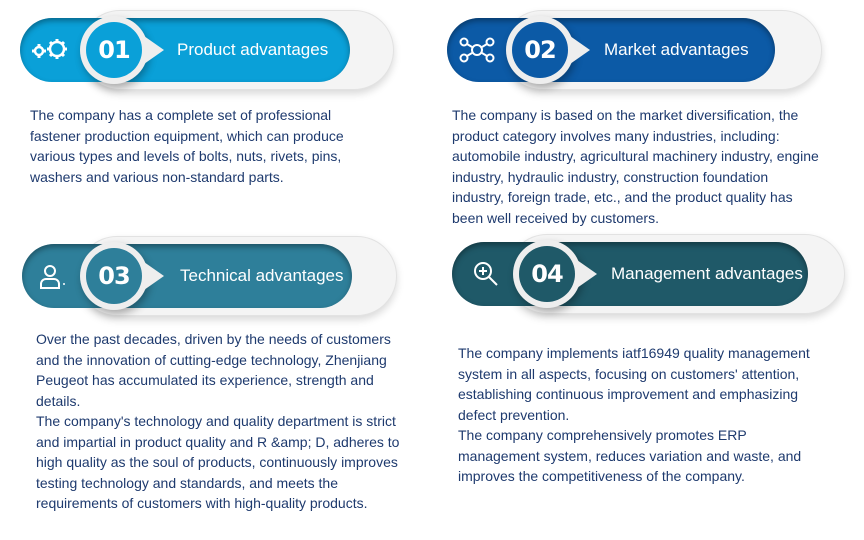 The image size is (864, 540). What do you see at coordinates (122, 50) in the screenshot?
I see `number-badge: 01` at bounding box center [122, 50].